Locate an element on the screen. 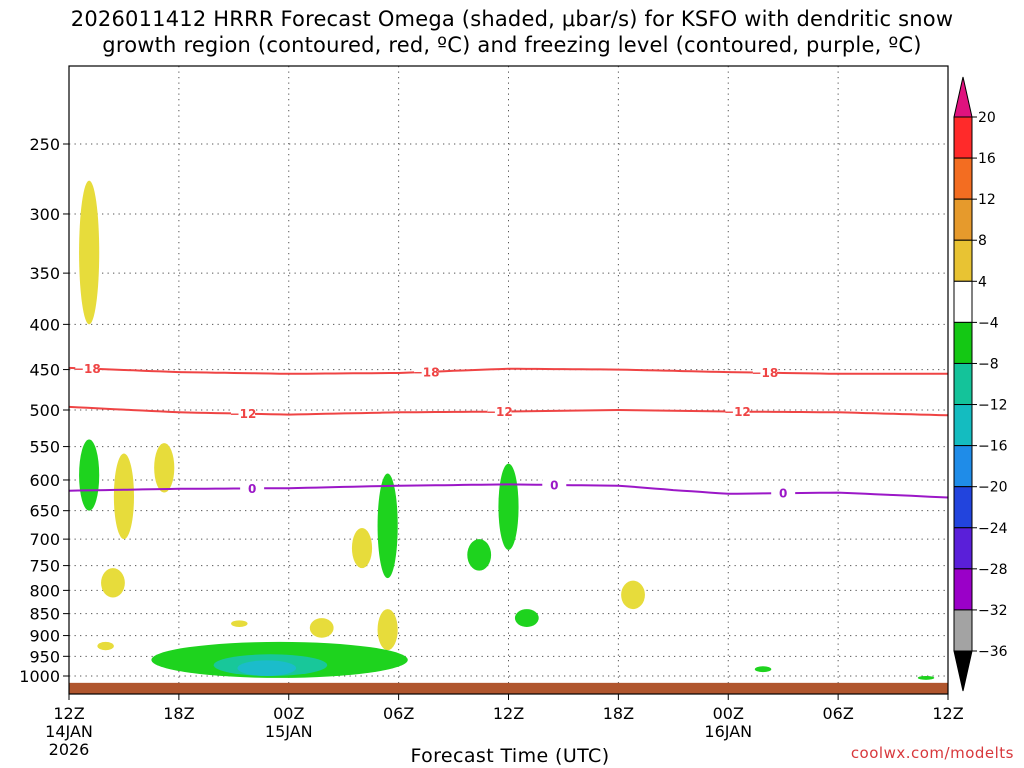 This screenshot has height=768, width=1024. y-tick-label: 1000 is located at coordinates (39, 676).